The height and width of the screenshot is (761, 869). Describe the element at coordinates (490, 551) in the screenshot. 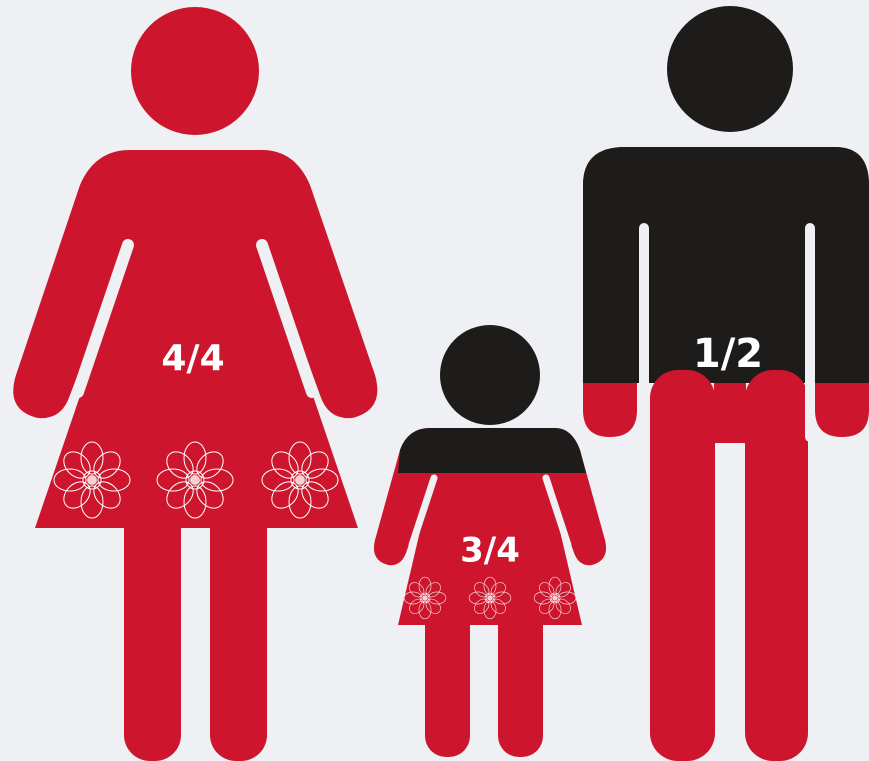

I see `fraction-label: 3/4` at that location.